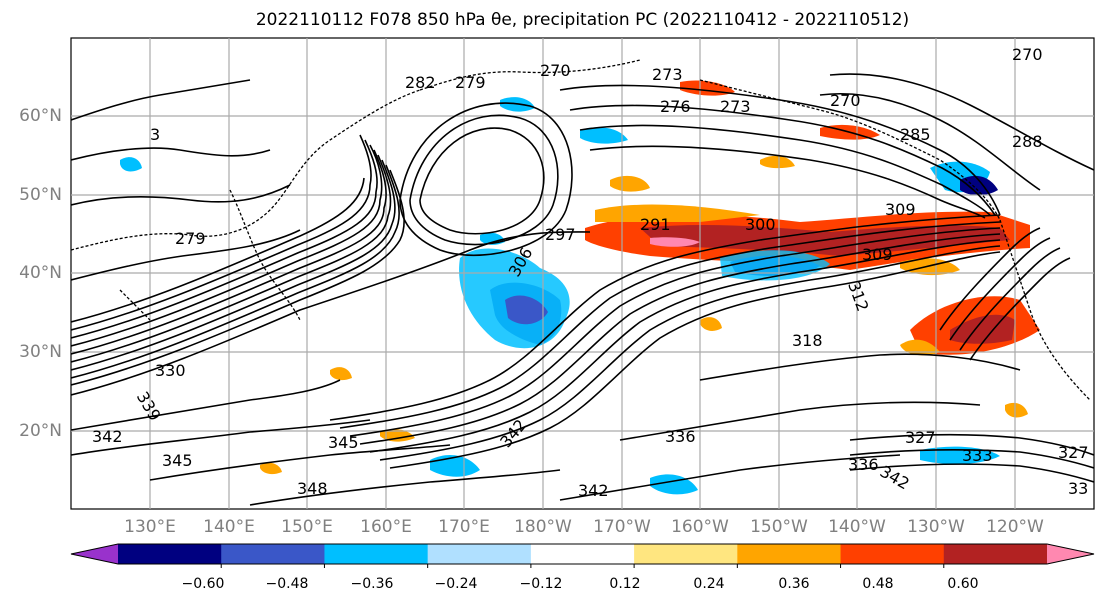 This screenshot has height=603, width=1105. What do you see at coordinates (40, 273) in the screenshot?
I see `lat-label: 40°N` at bounding box center [40, 273].